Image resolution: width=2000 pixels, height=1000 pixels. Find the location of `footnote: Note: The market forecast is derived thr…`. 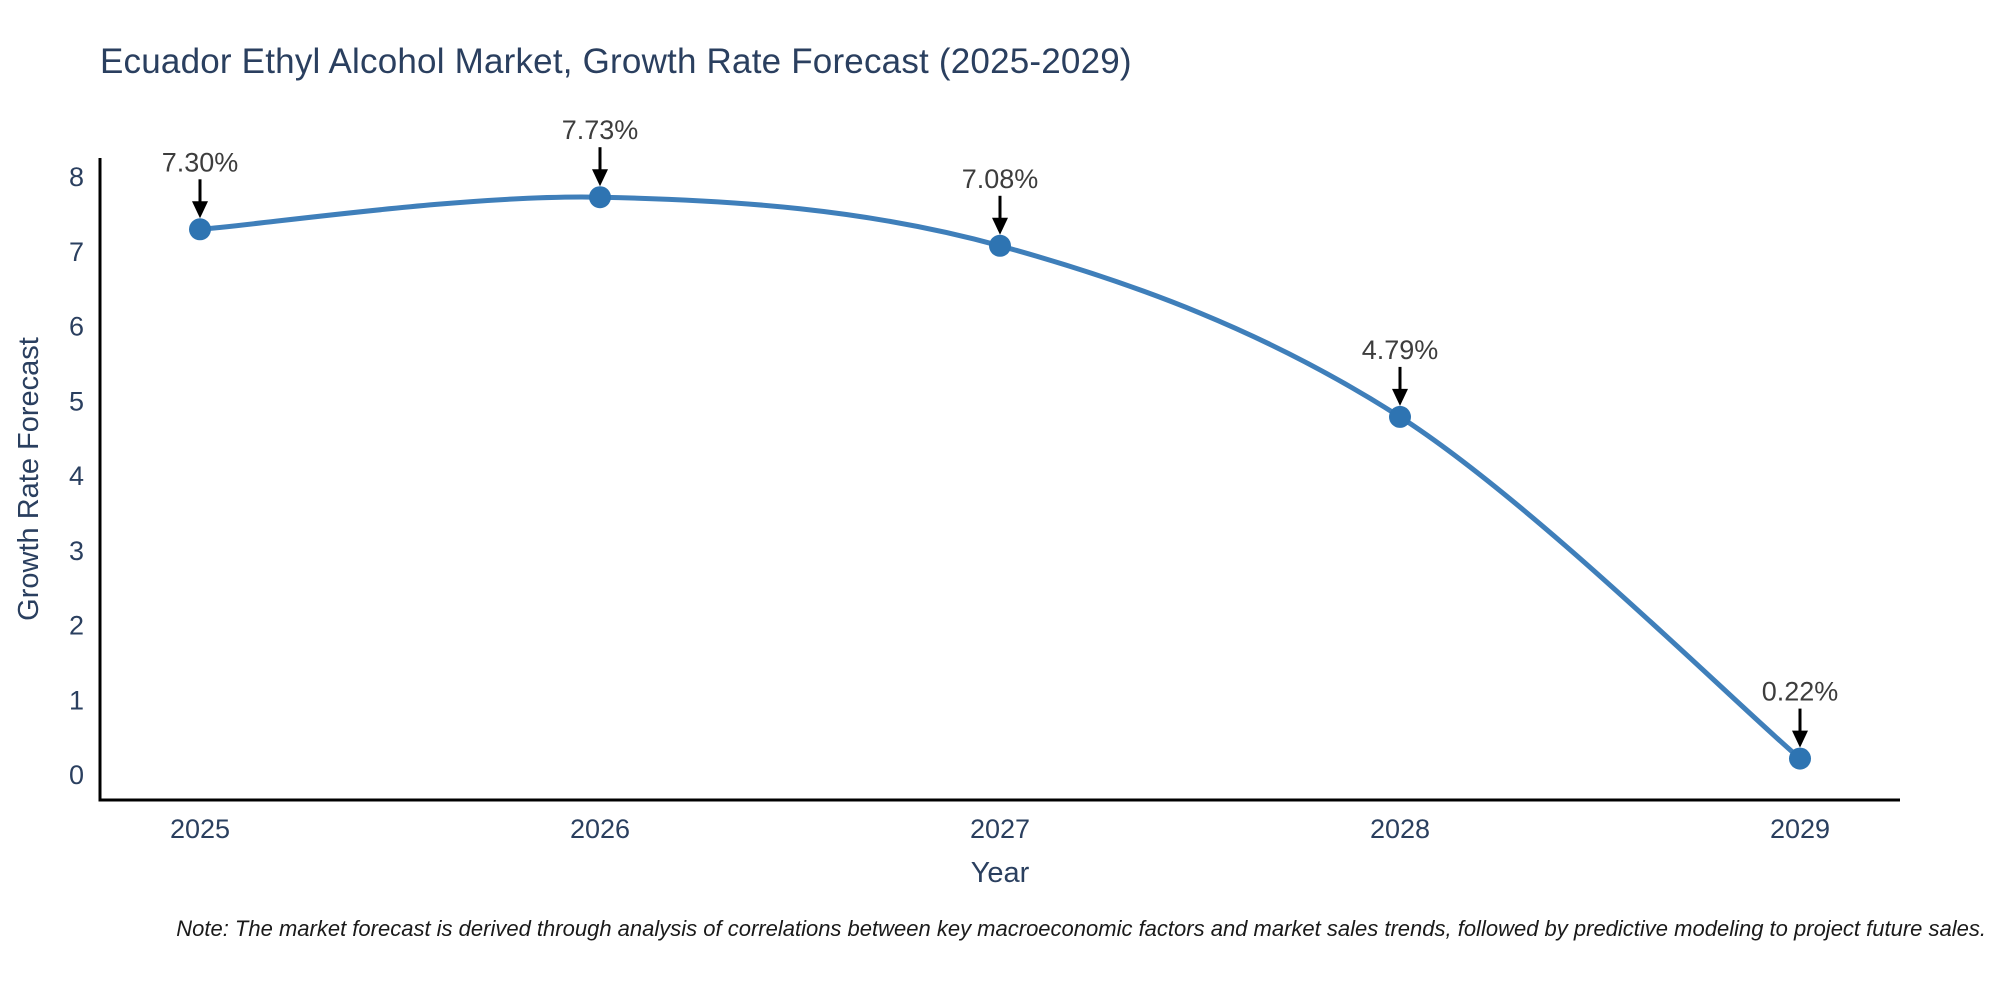

footnote: Note: The market forecast is derived thr… is located at coordinates (1081, 928).